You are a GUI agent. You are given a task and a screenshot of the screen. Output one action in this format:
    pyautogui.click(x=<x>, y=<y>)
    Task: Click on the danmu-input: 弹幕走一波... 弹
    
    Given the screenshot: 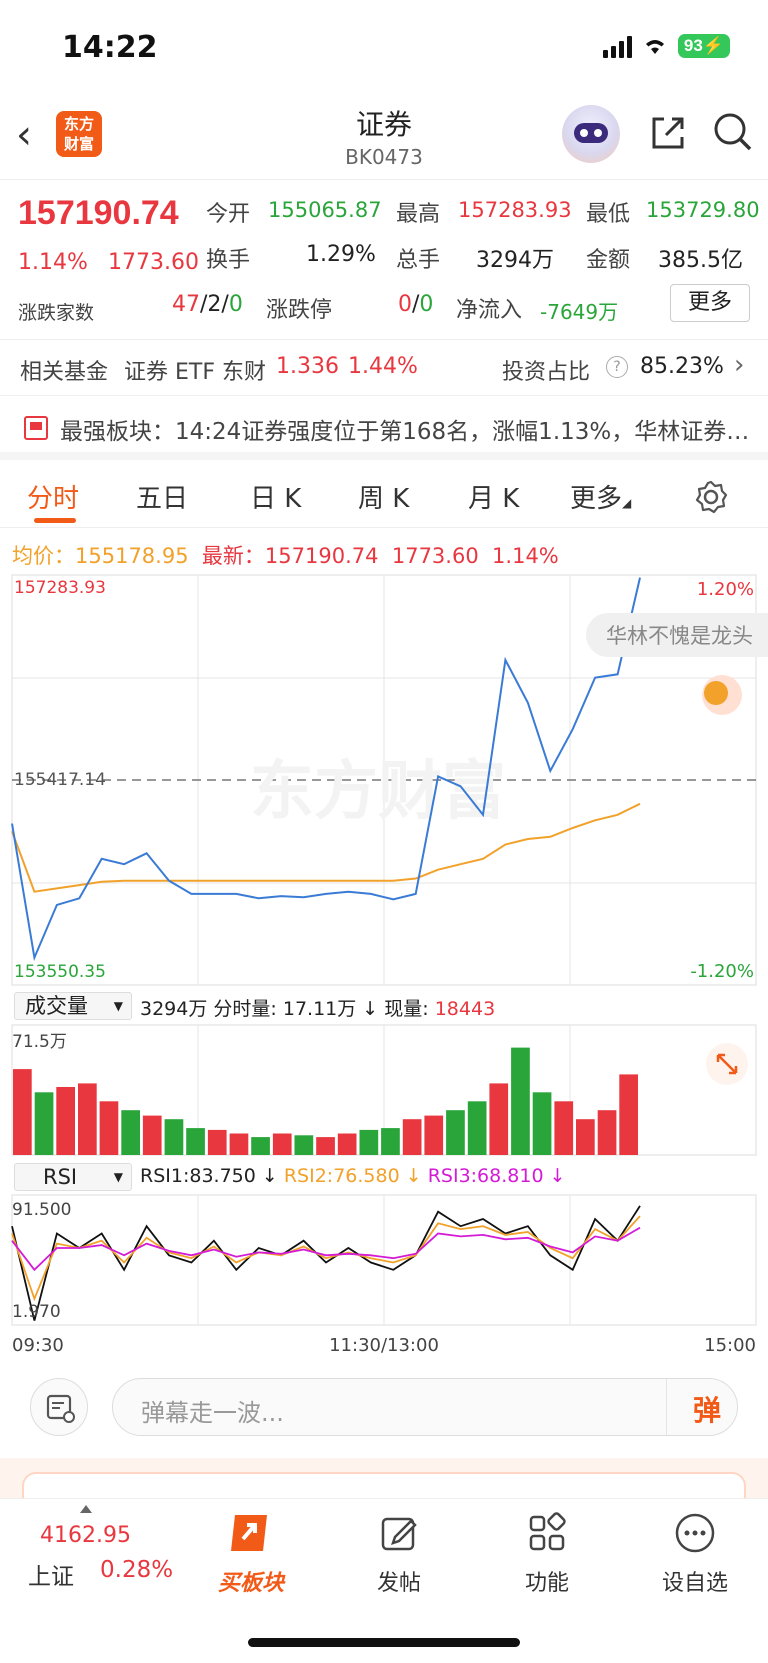 What is the action you would take?
    pyautogui.click(x=425, y=1407)
    